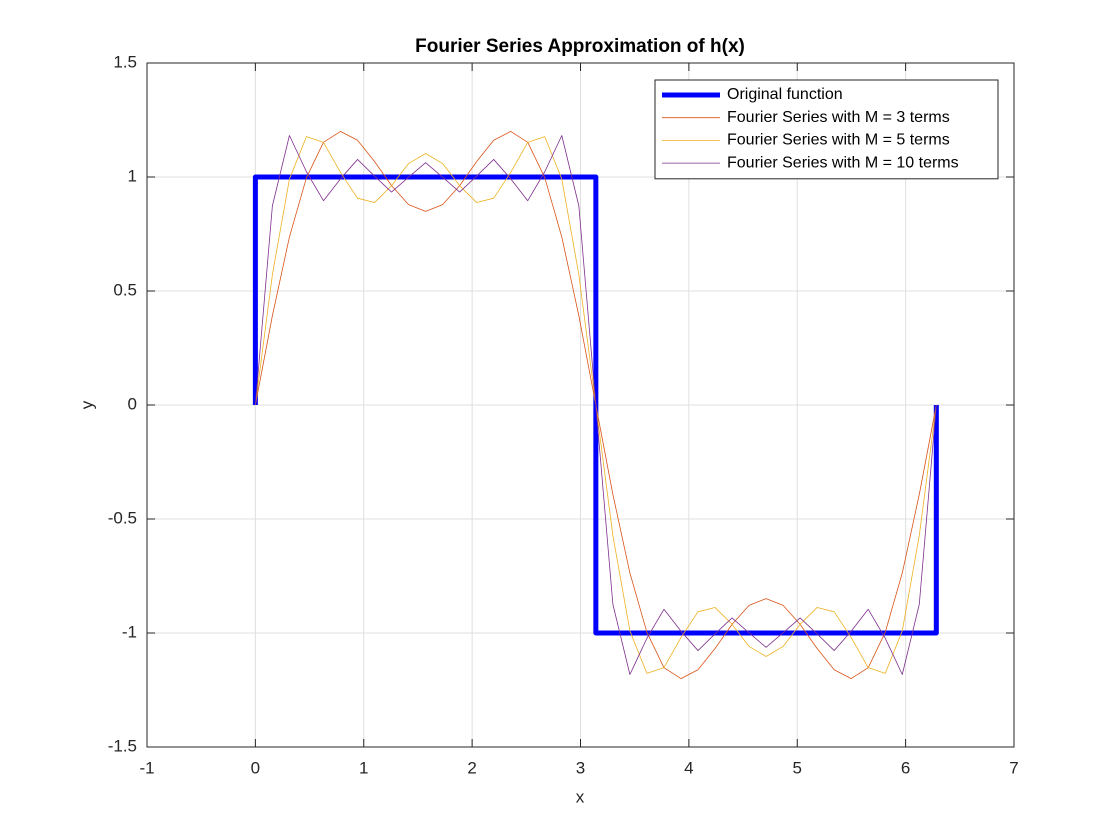 The width and height of the screenshot is (1120, 840). What do you see at coordinates (129, 631) in the screenshot?
I see `y-tick-label: -1` at bounding box center [129, 631].